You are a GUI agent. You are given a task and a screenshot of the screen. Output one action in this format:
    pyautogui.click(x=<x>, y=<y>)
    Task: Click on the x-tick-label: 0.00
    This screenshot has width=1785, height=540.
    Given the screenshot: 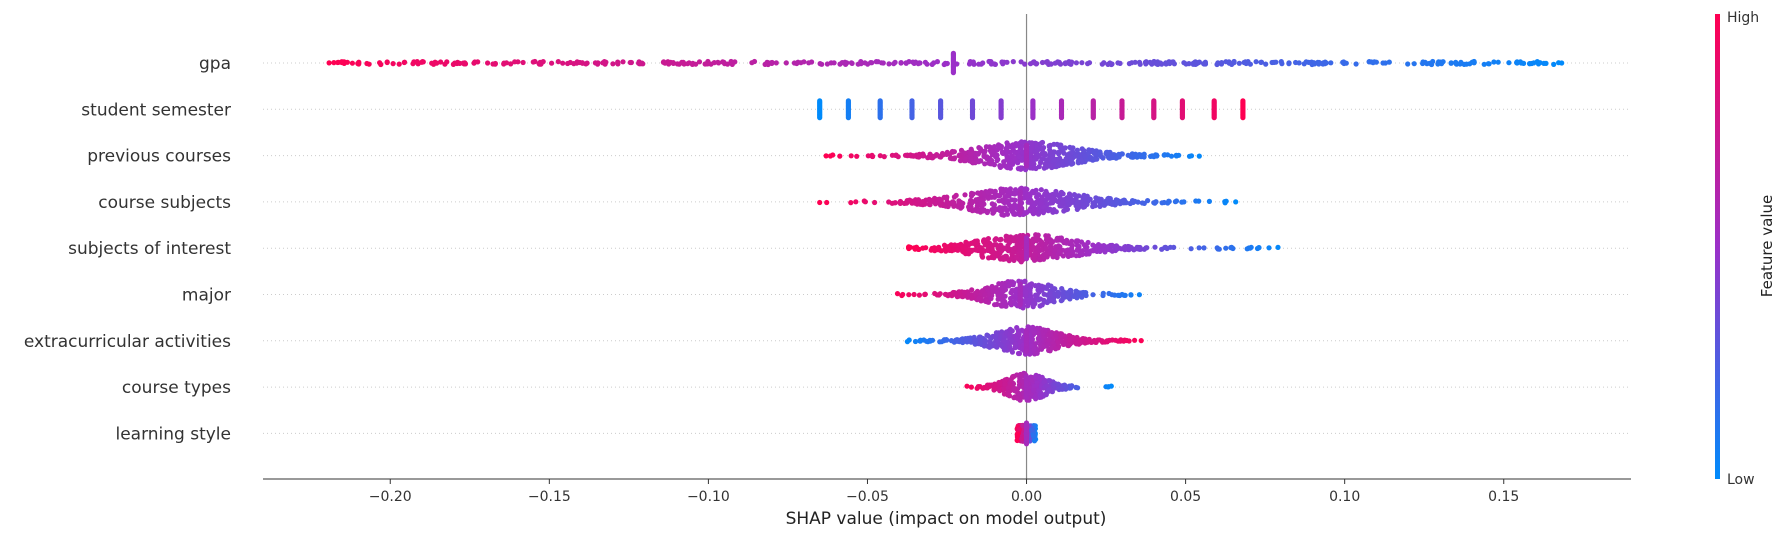 What is the action you would take?
    pyautogui.click(x=1026, y=497)
    